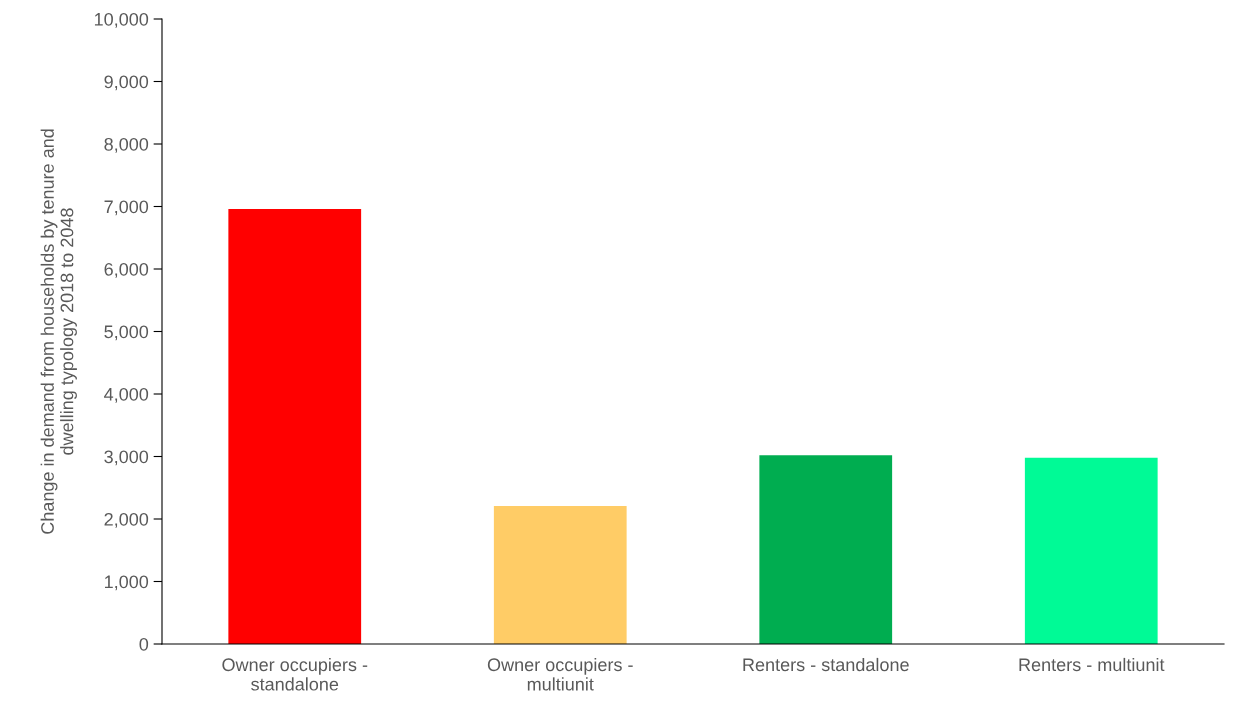 The height and width of the screenshot is (715, 1234). Describe the element at coordinates (126, 395) in the screenshot. I see `y-tick-label: 4,000` at that location.